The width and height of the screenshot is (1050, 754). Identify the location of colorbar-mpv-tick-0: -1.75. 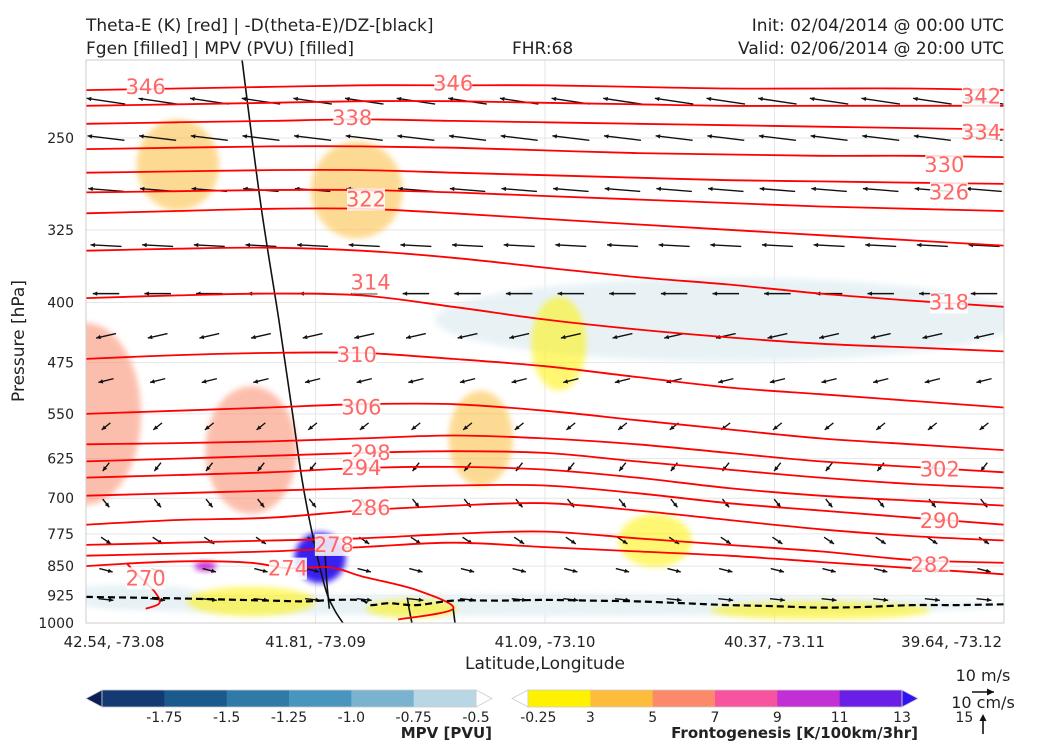
(164, 718).